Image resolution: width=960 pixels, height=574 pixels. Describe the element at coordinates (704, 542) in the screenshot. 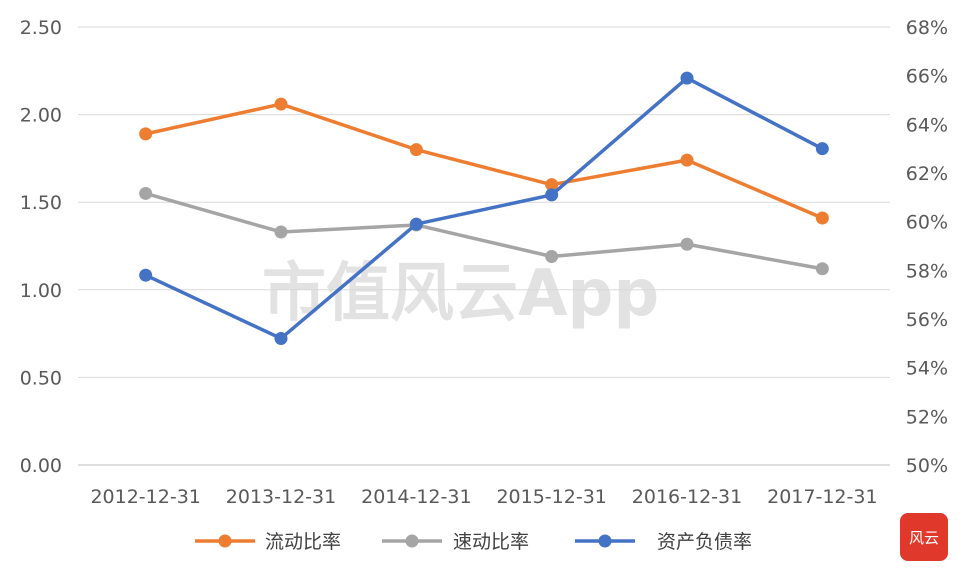

I see `legend-label: 资产负债率` at that location.